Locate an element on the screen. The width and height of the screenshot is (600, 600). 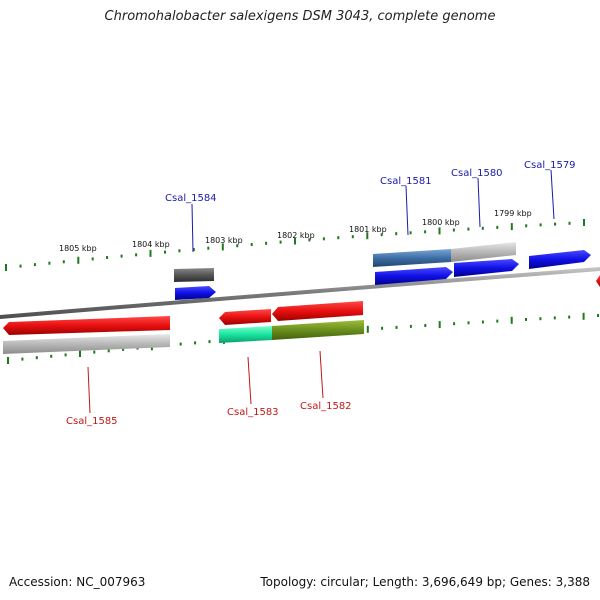
scale-label: 1801 kbp is located at coordinates (368, 229).